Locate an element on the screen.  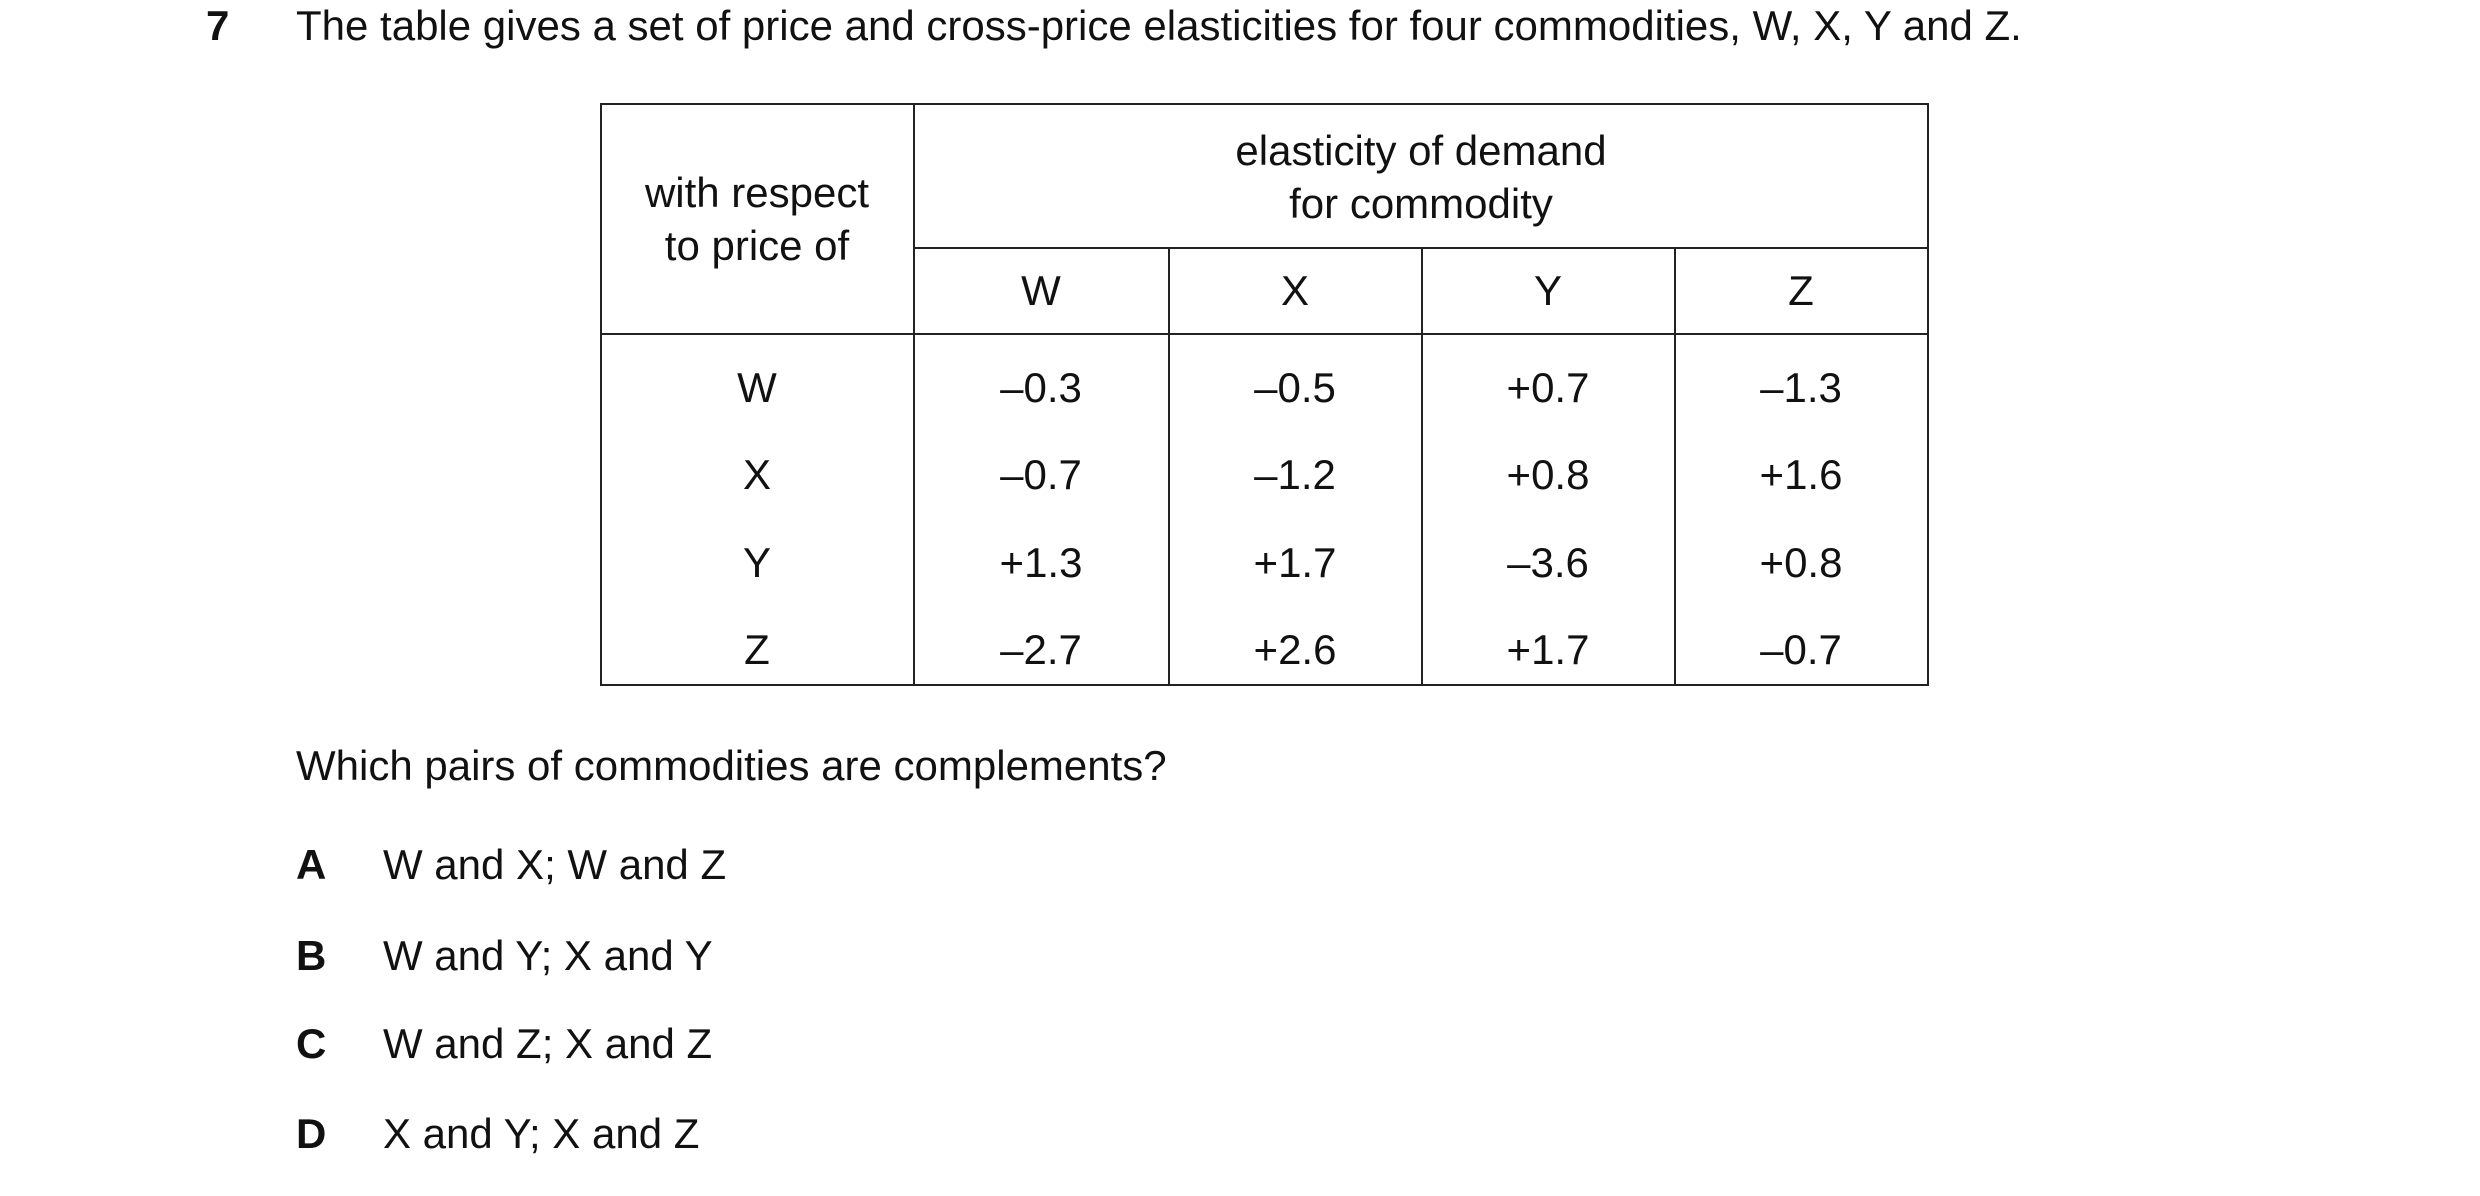
header-label: for commodity is located at coordinates (1421, 203).